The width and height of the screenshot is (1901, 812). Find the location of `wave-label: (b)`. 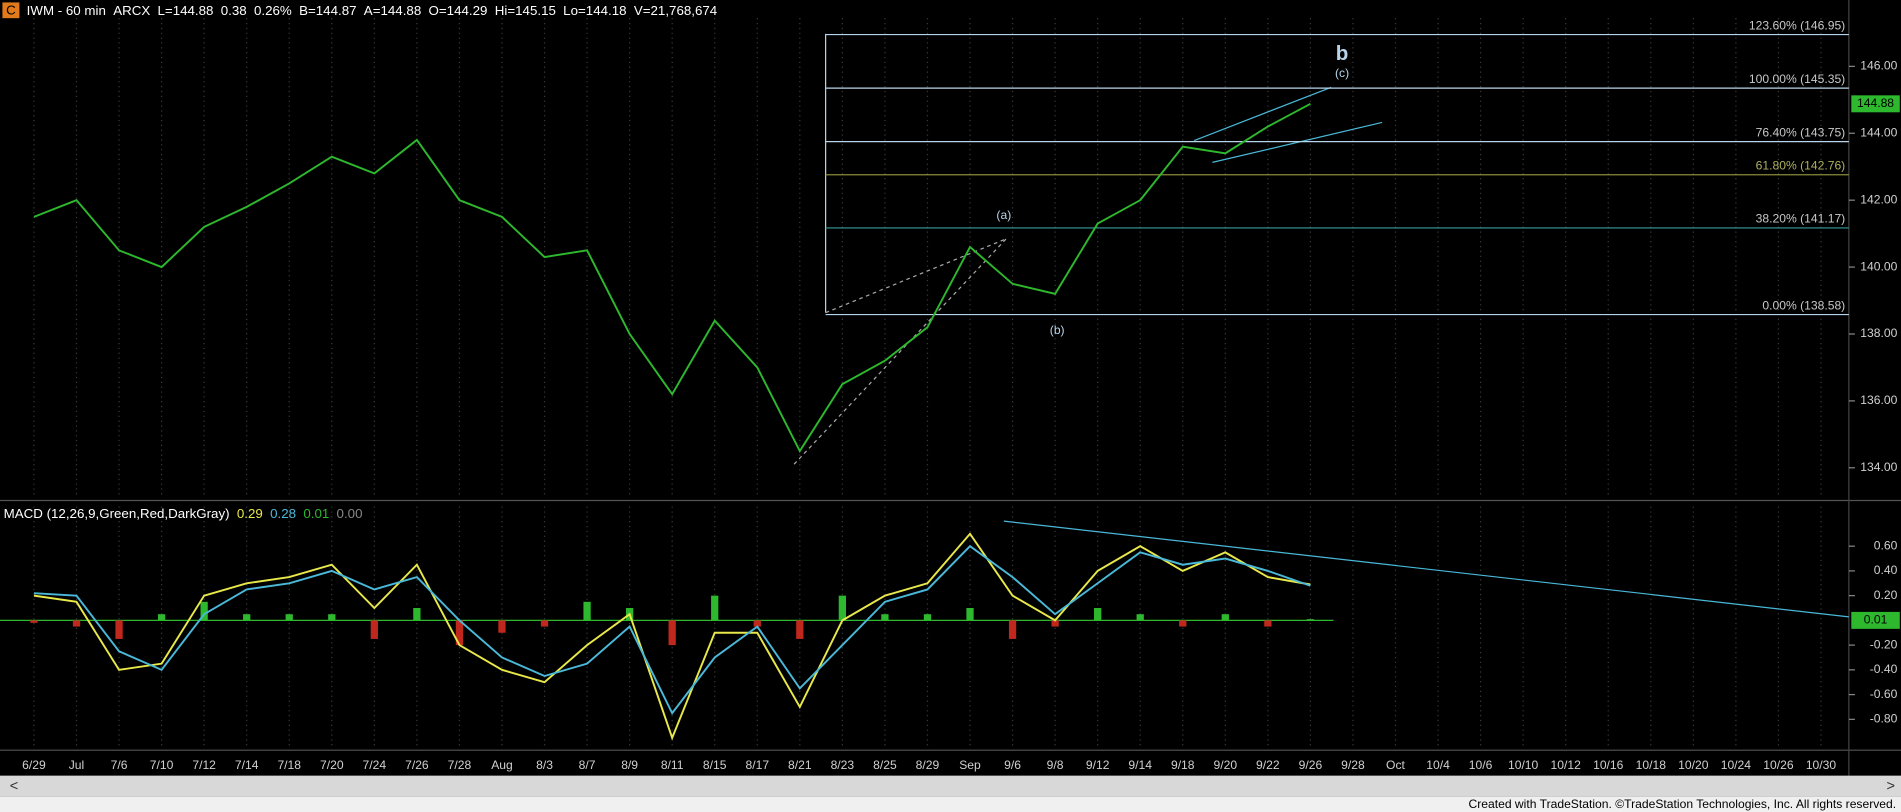

wave-label: (b) is located at coordinates (1057, 330).